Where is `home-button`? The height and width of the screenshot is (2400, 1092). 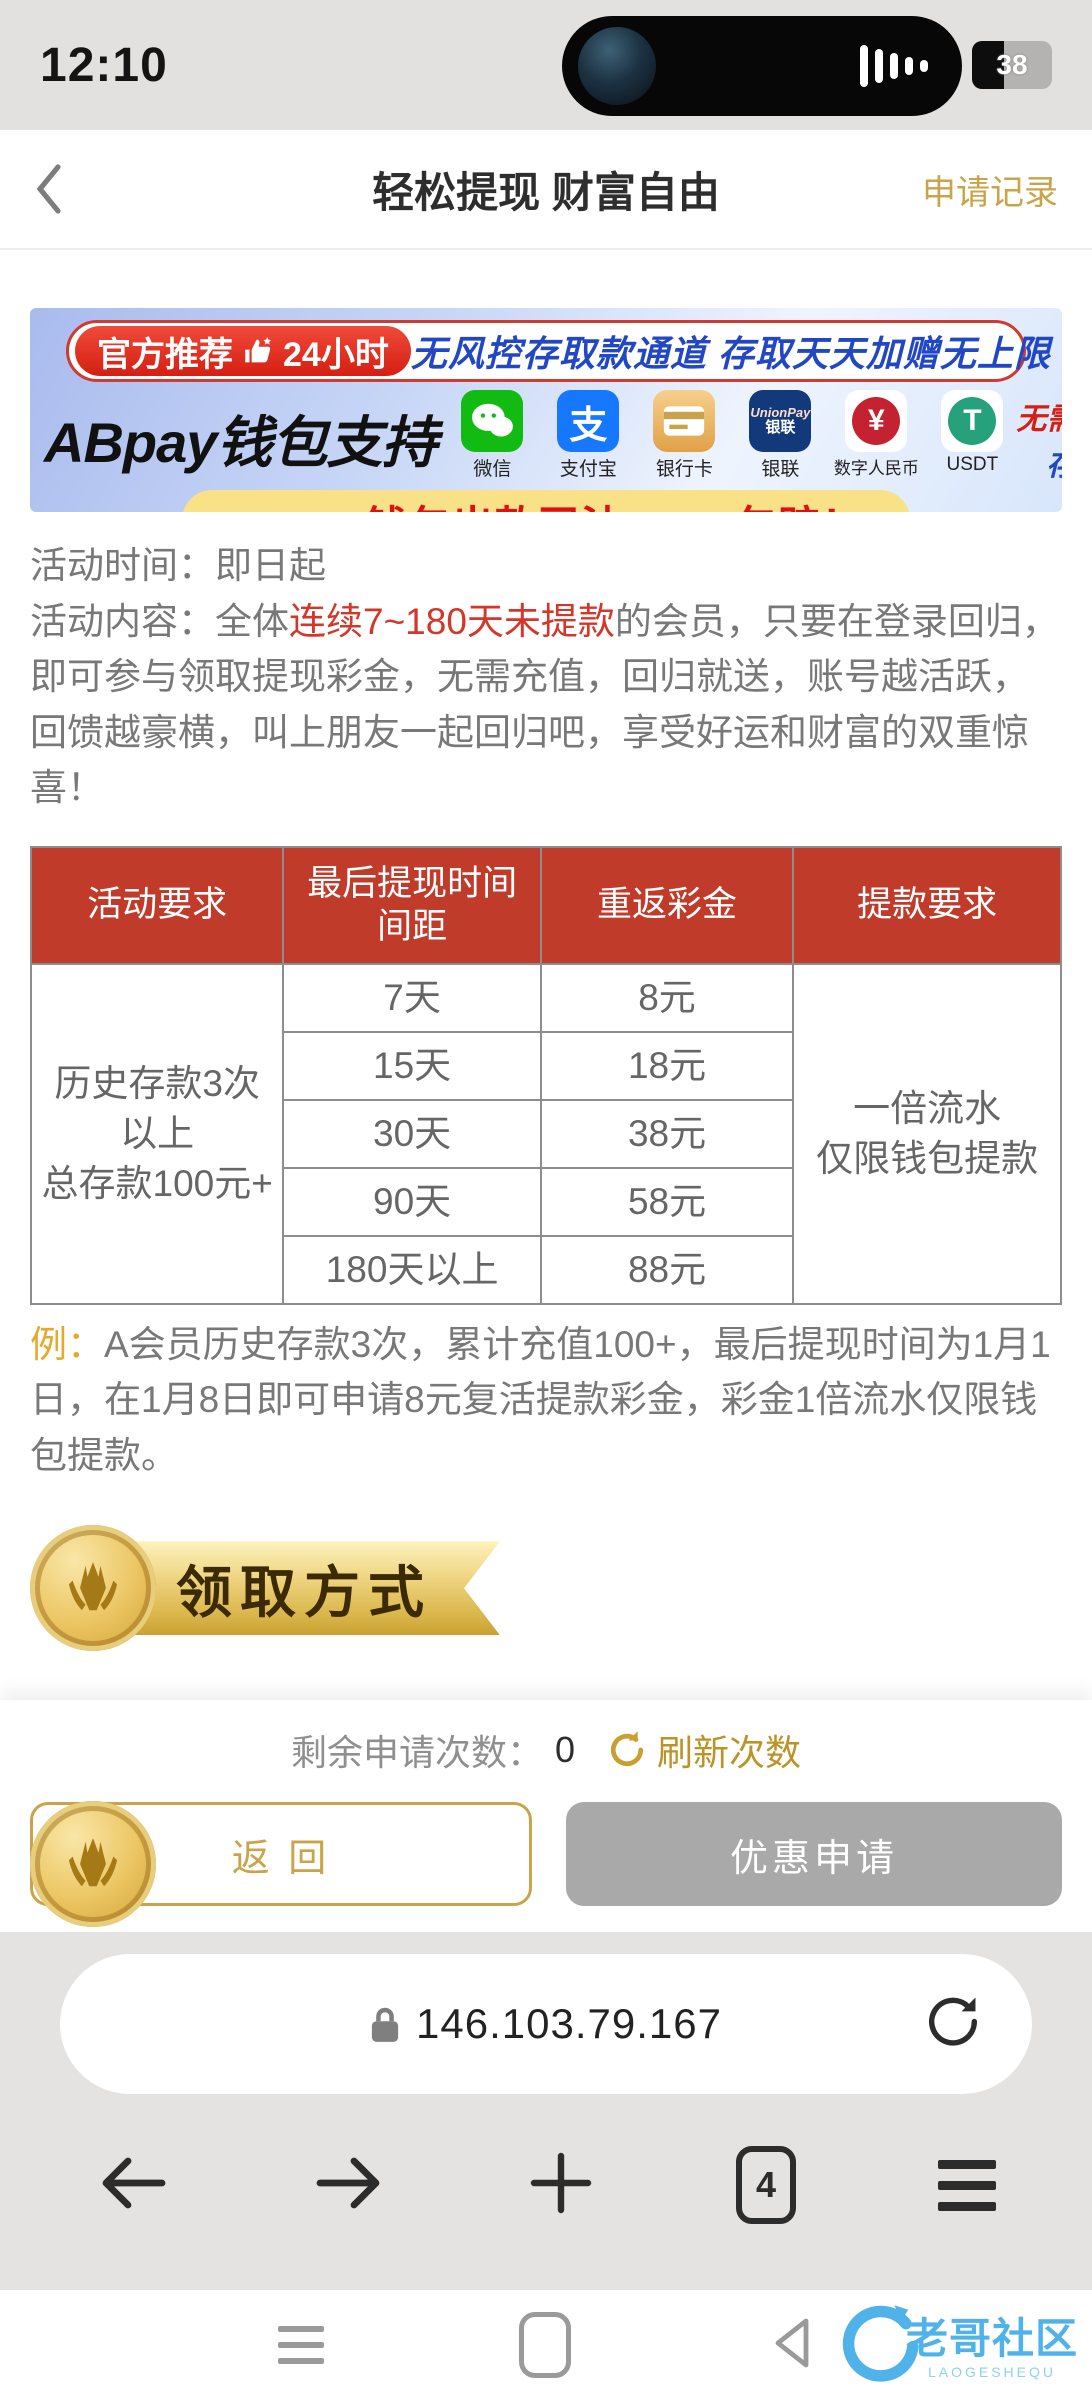 home-button is located at coordinates (544, 2345).